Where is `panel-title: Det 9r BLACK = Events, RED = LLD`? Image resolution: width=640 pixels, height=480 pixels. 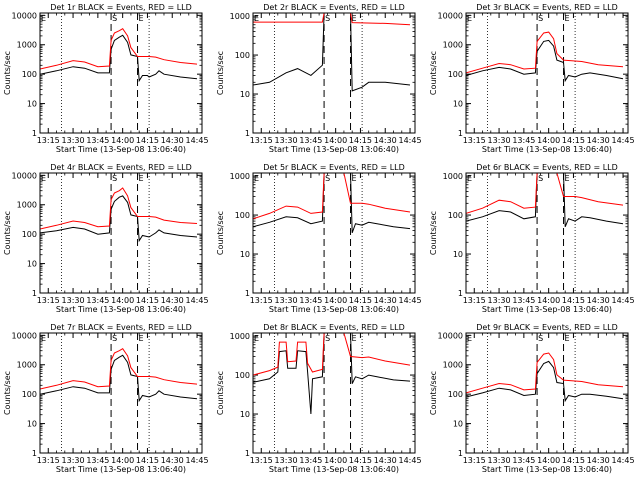
panel-title: Det 9r BLACK = Events, RED = LLD is located at coordinates (547, 327).